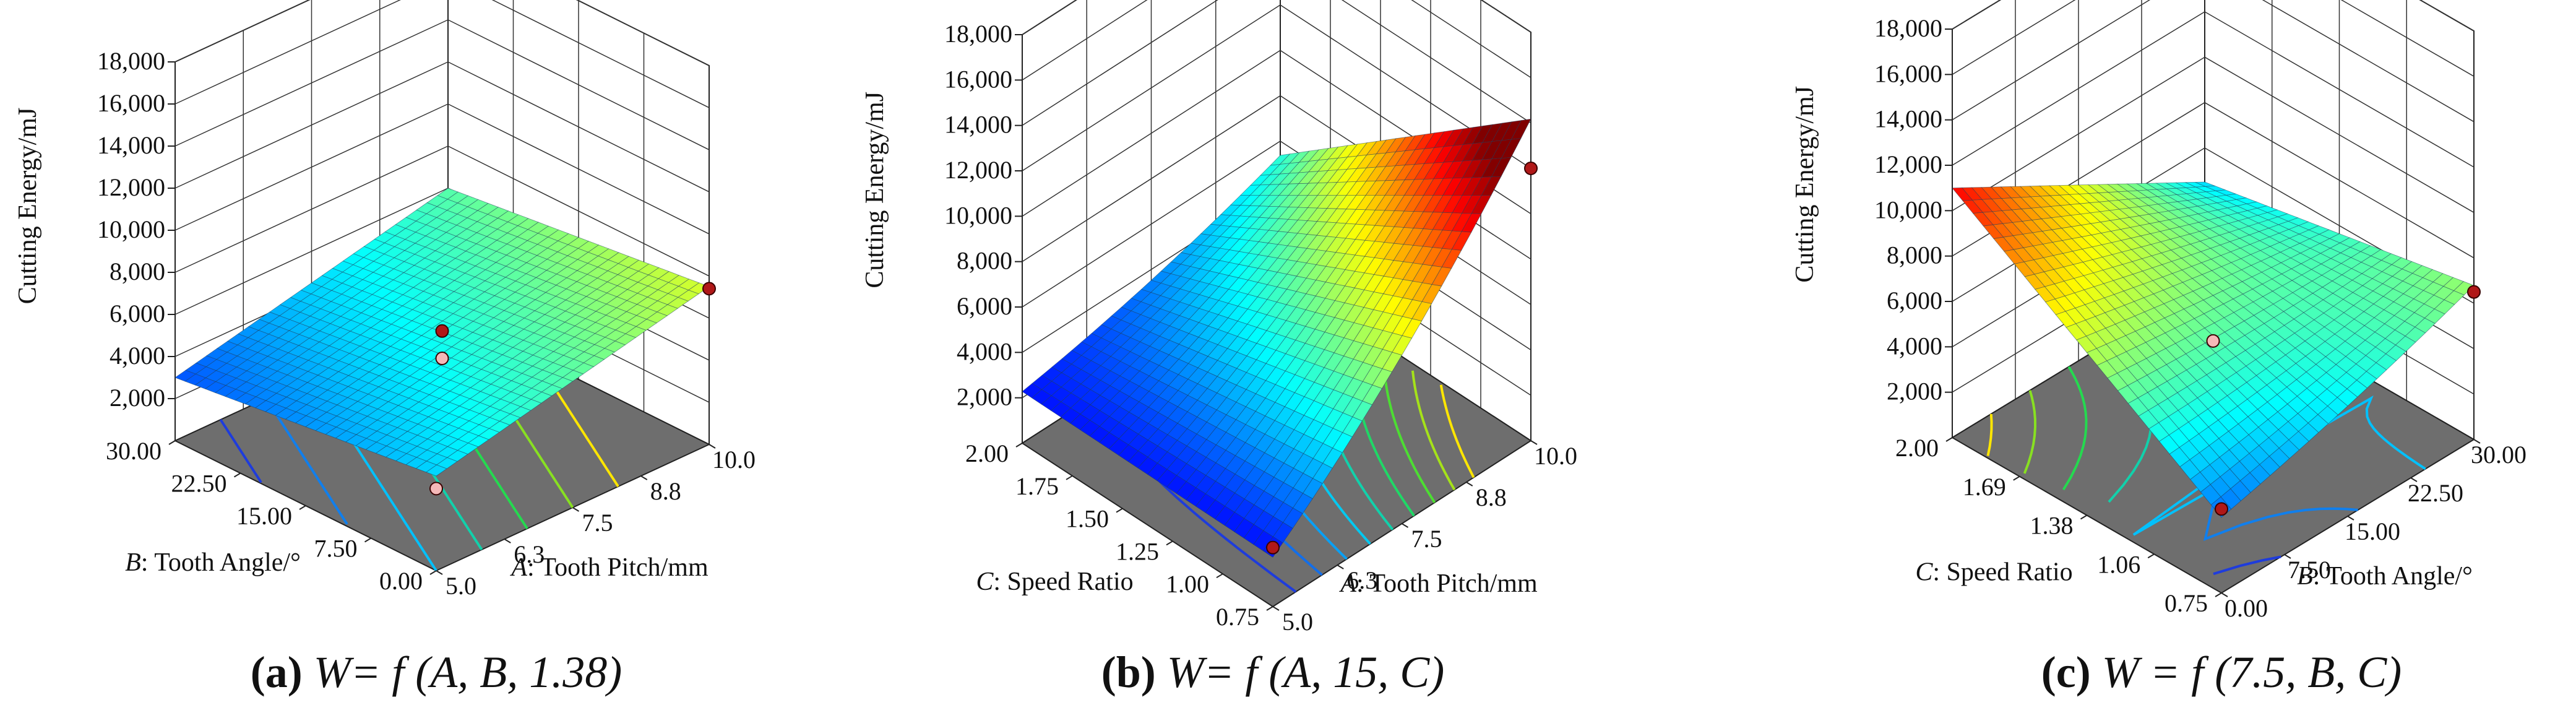 The width and height of the screenshot is (2576, 718). What do you see at coordinates (978, 125) in the screenshot?
I see `z-tick-label: 14,000` at bounding box center [978, 125].